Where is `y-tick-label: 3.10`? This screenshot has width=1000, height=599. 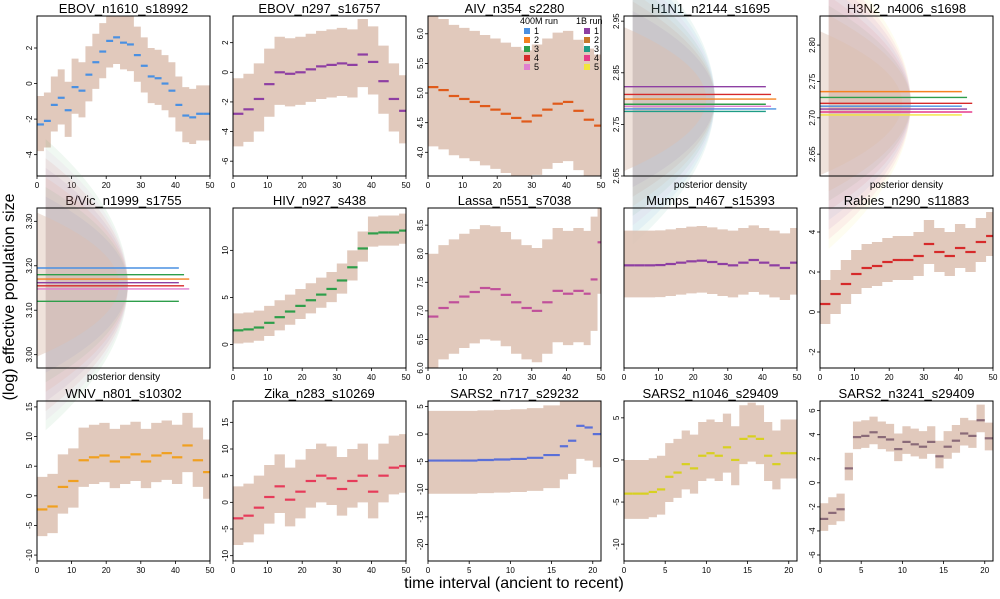
y-tick-label: 3.10 is located at coordinates (29, 310).